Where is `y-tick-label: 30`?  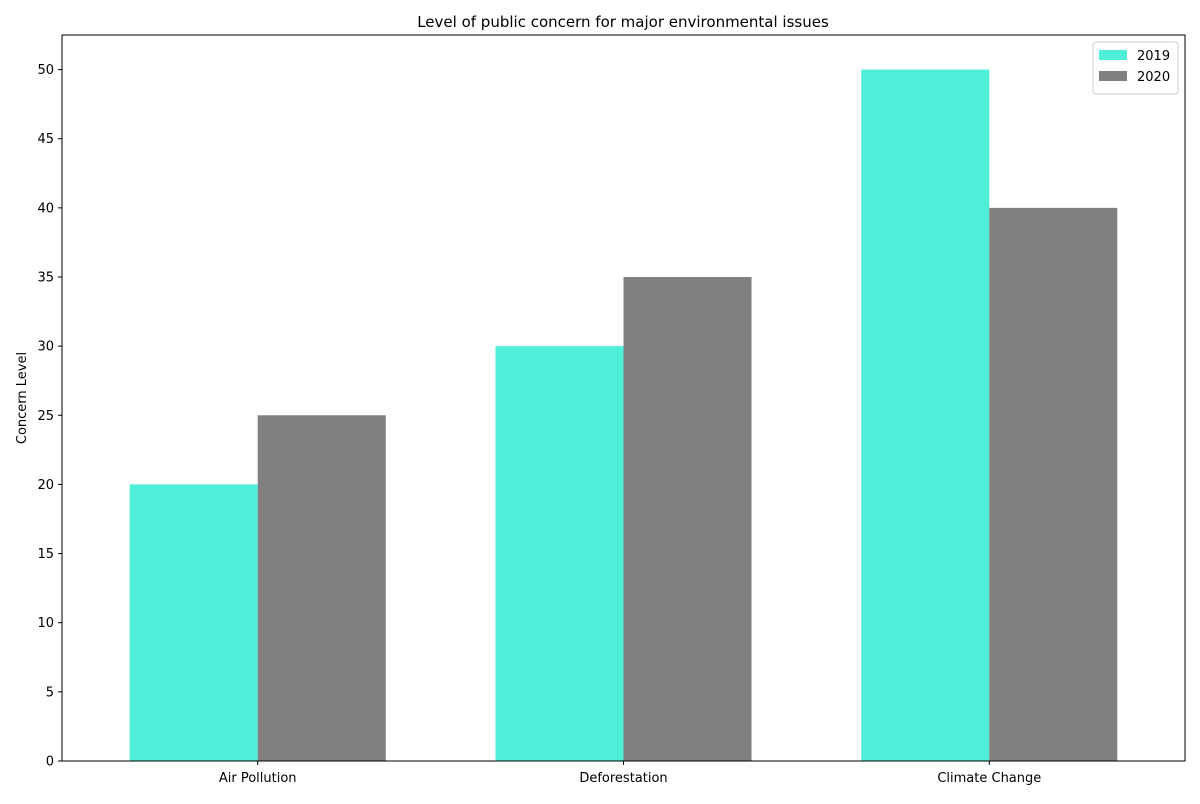
y-tick-label: 30 is located at coordinates (45, 347).